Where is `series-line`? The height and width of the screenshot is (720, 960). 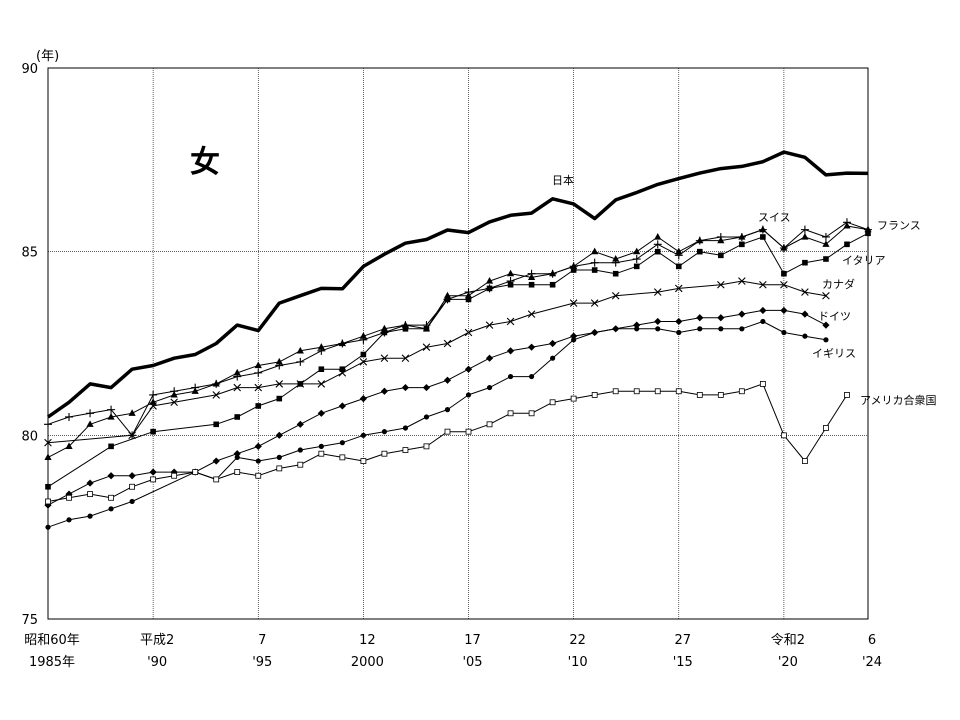 series-line is located at coordinates (447, 442).